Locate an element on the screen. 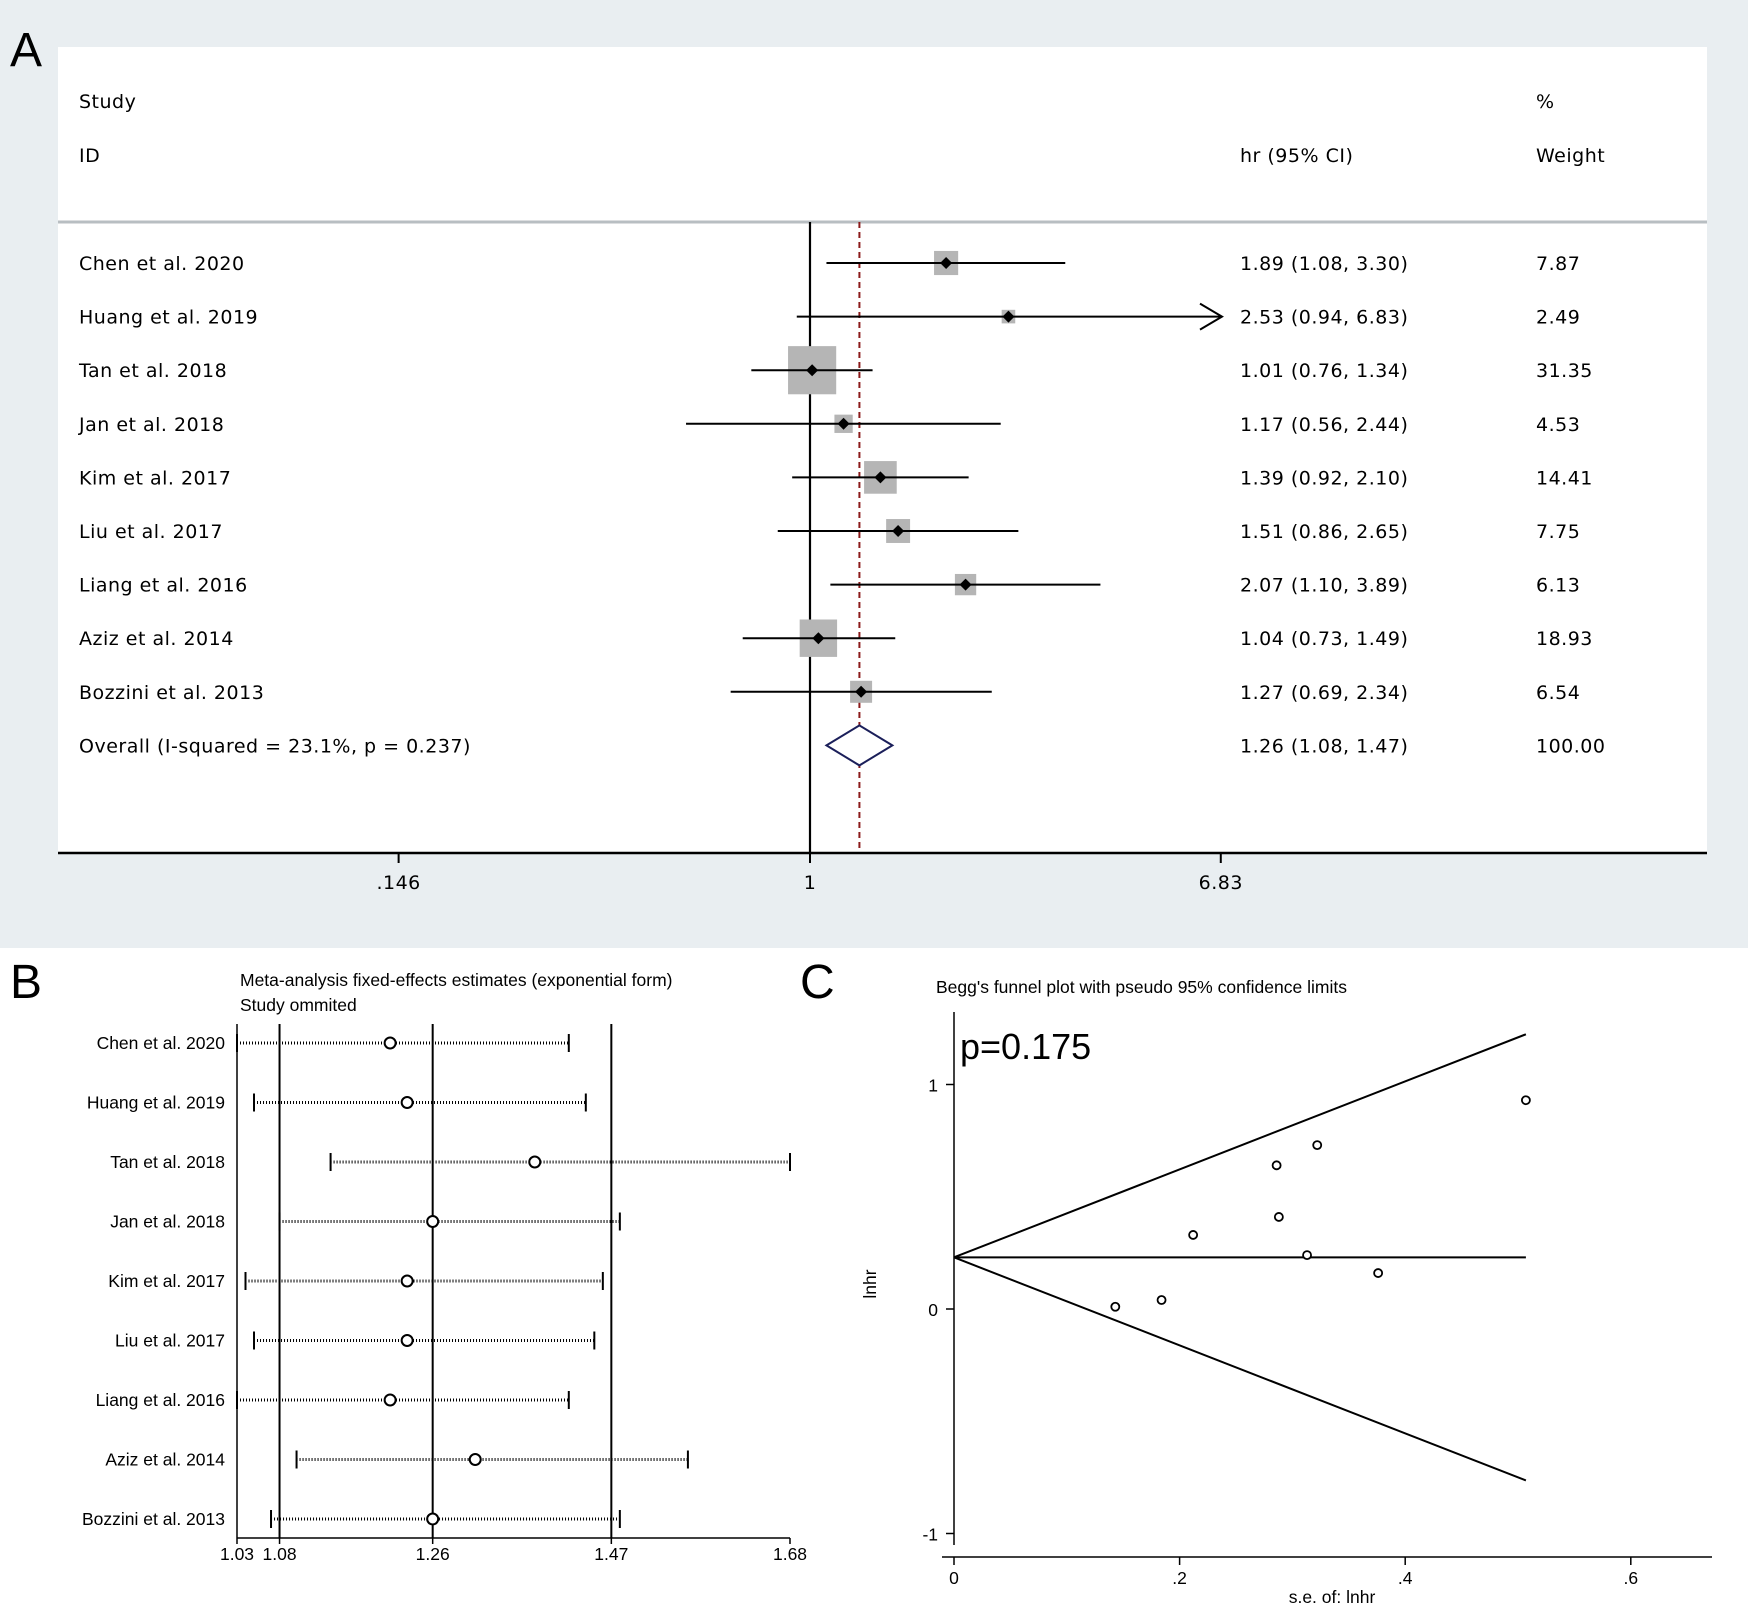 This screenshot has width=1748, height=1607. panel-letter-b: B is located at coordinates (26, 982).